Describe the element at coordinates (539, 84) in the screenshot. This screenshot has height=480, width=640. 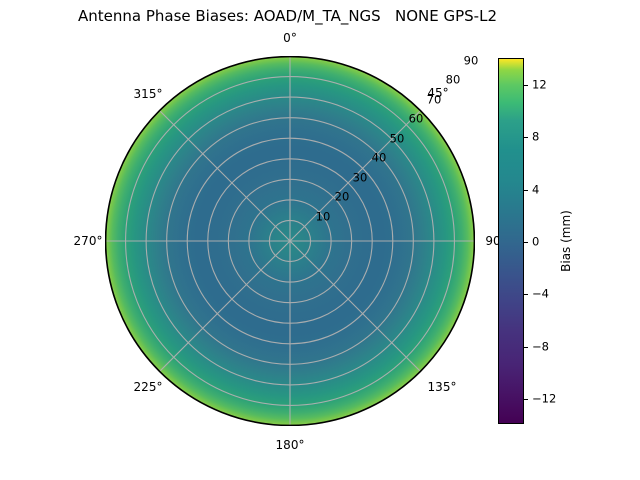
I see `colorbar-tick-label: 12` at that location.